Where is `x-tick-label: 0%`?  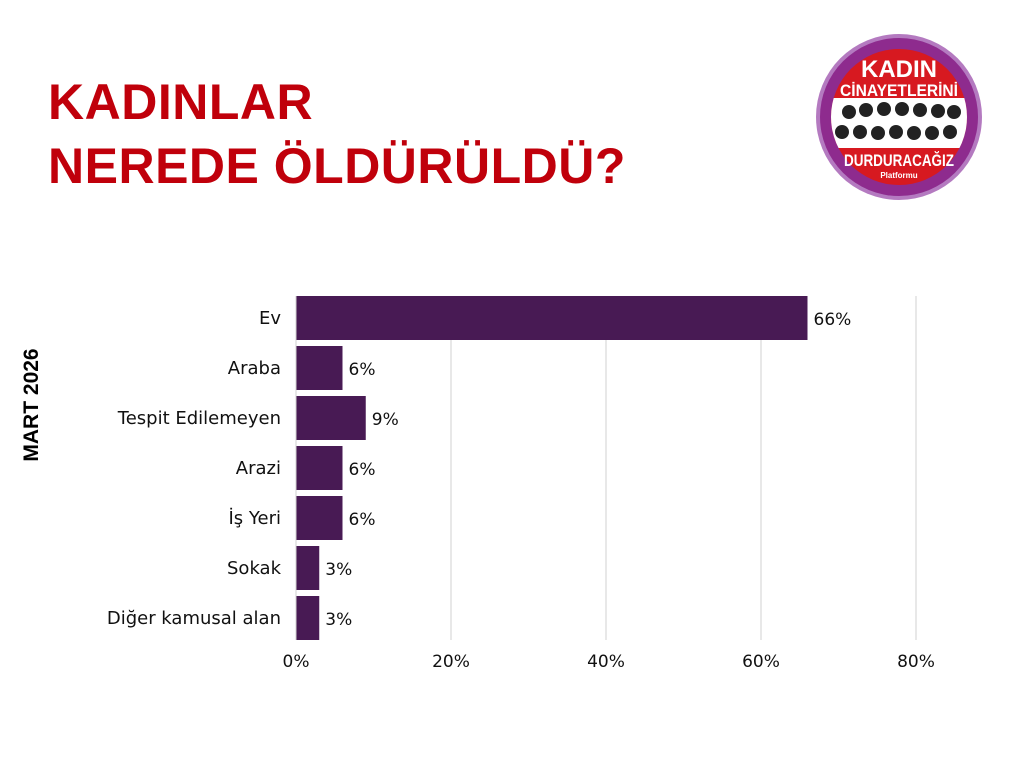
x-tick-label: 0% is located at coordinates (296, 662).